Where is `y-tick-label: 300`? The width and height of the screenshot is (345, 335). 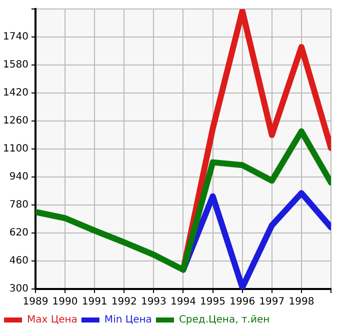
y-tick-label: 300 is located at coordinates (18, 289).